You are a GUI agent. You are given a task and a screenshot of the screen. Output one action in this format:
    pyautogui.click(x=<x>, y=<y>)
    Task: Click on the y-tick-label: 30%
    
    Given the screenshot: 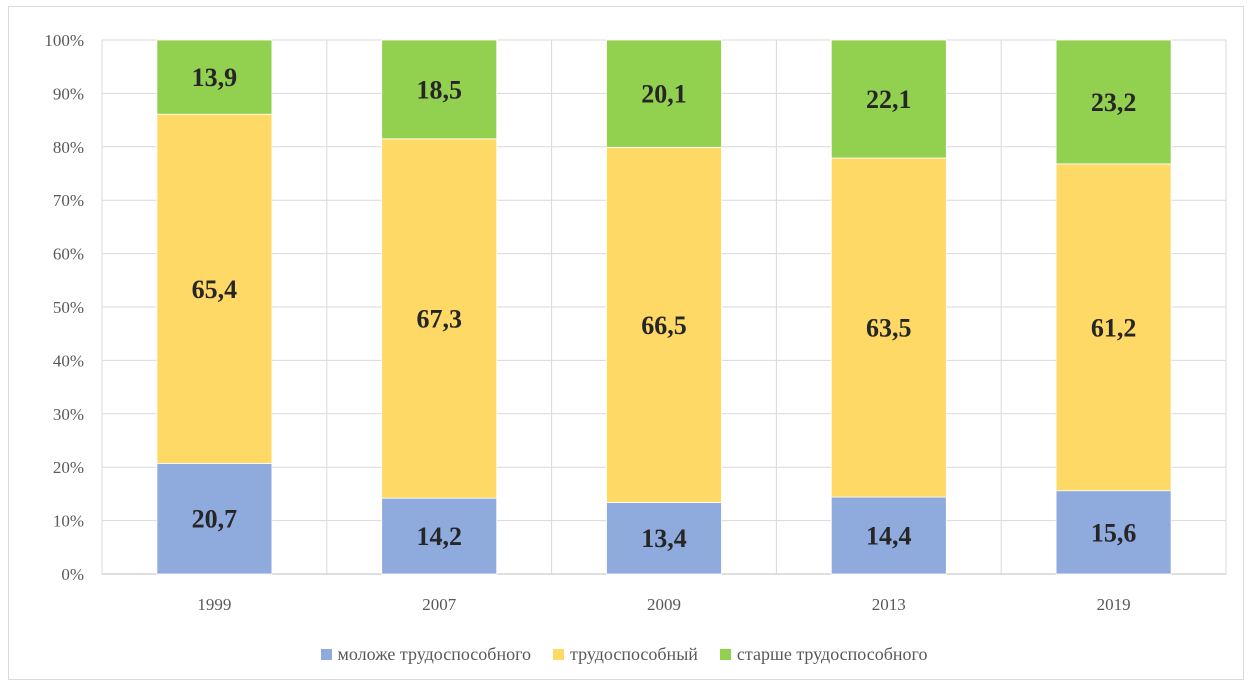 What is the action you would take?
    pyautogui.click(x=68, y=414)
    